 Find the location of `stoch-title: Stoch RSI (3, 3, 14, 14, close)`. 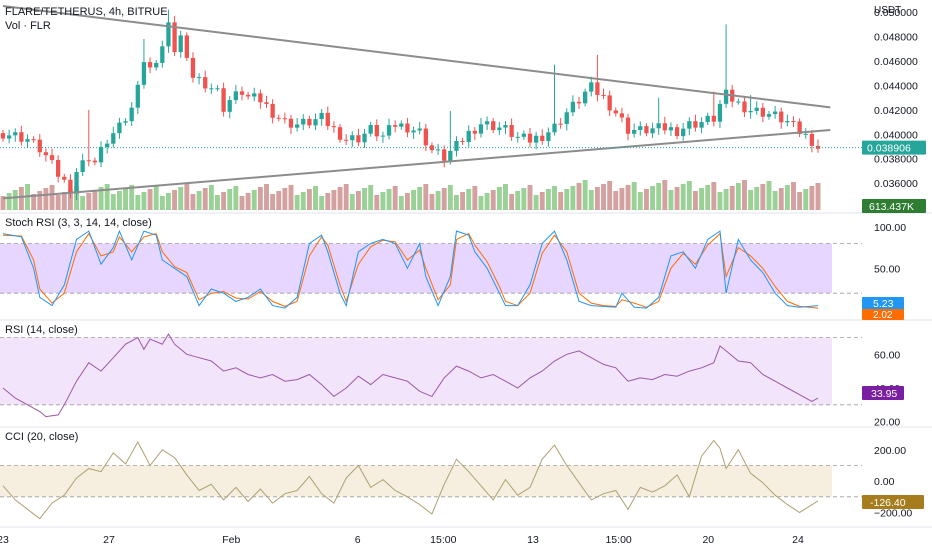

stoch-title: Stoch RSI (3, 3, 14, 14, close) is located at coordinates (78, 223).